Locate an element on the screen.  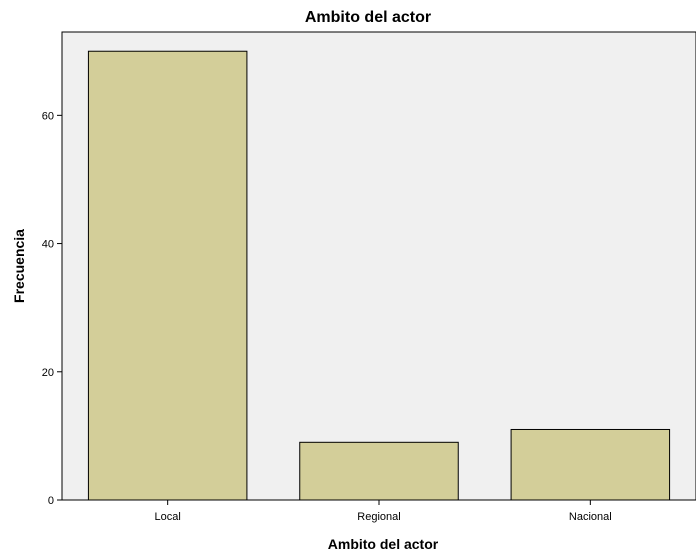
x-tick-label: Regional is located at coordinates (378, 517).